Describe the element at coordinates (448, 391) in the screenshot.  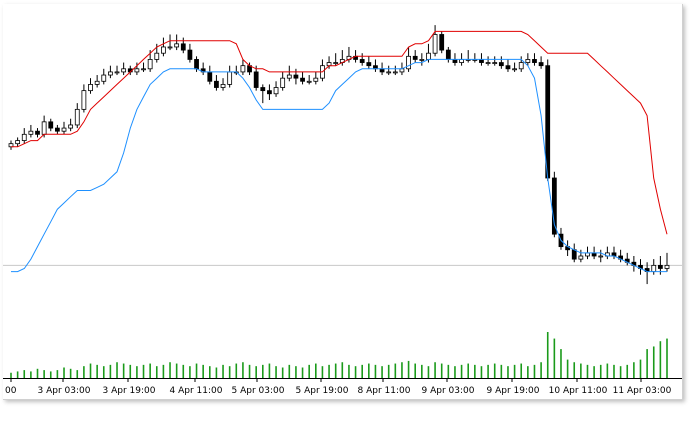
I see `x-tick-label: 9 Apr 03:00` at that location.